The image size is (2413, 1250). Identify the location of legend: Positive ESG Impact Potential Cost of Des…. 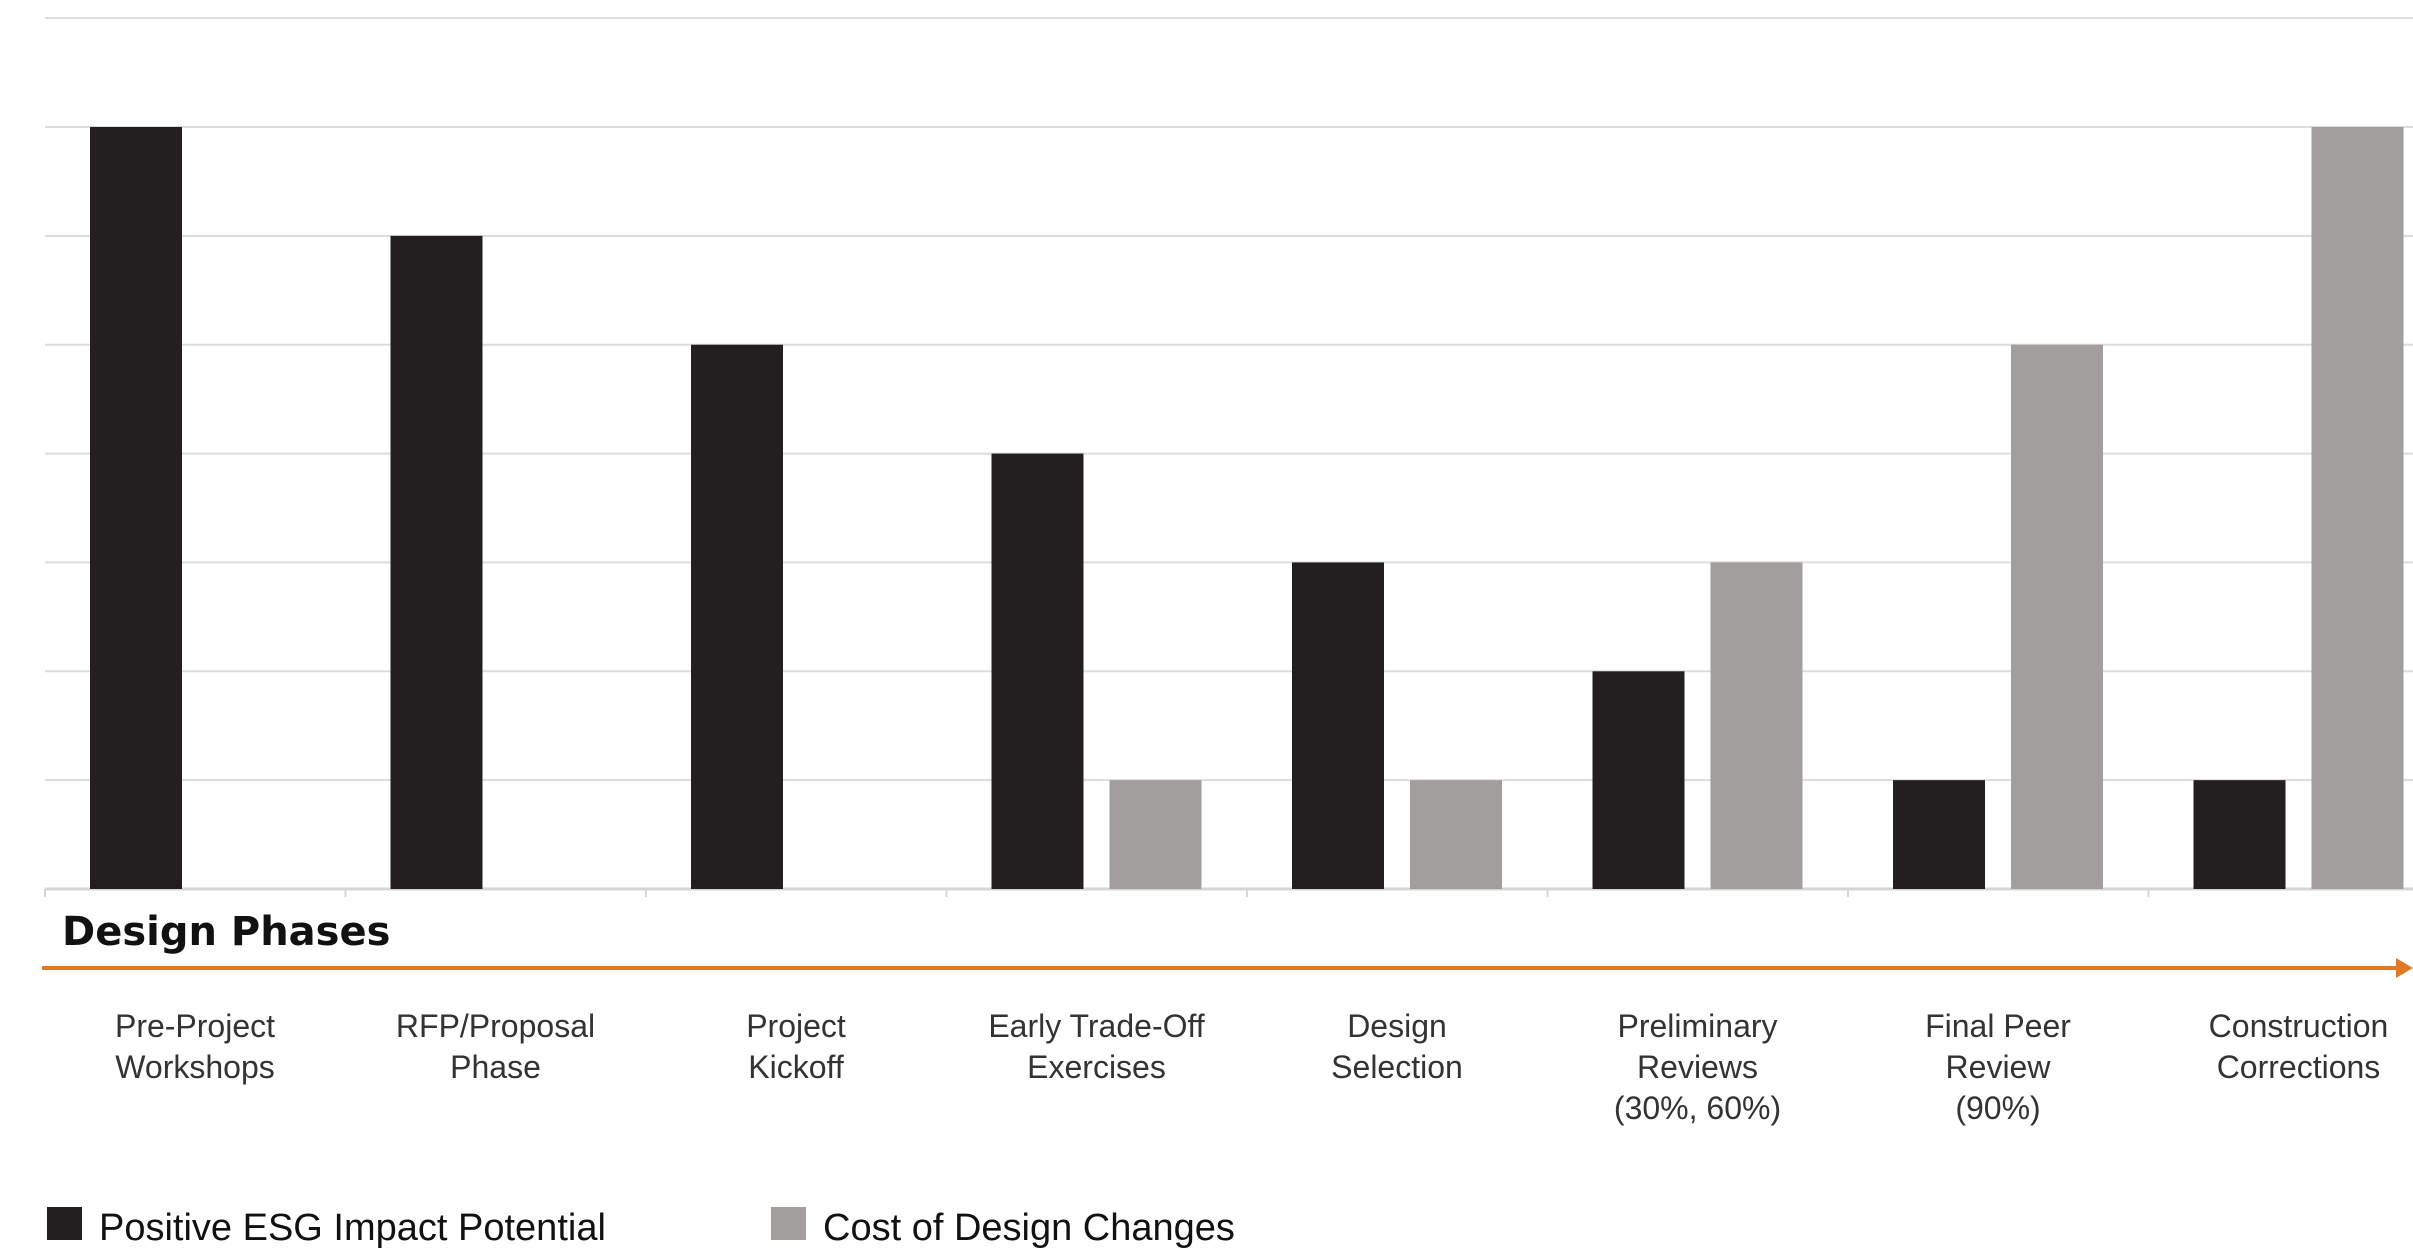
(641, 1228).